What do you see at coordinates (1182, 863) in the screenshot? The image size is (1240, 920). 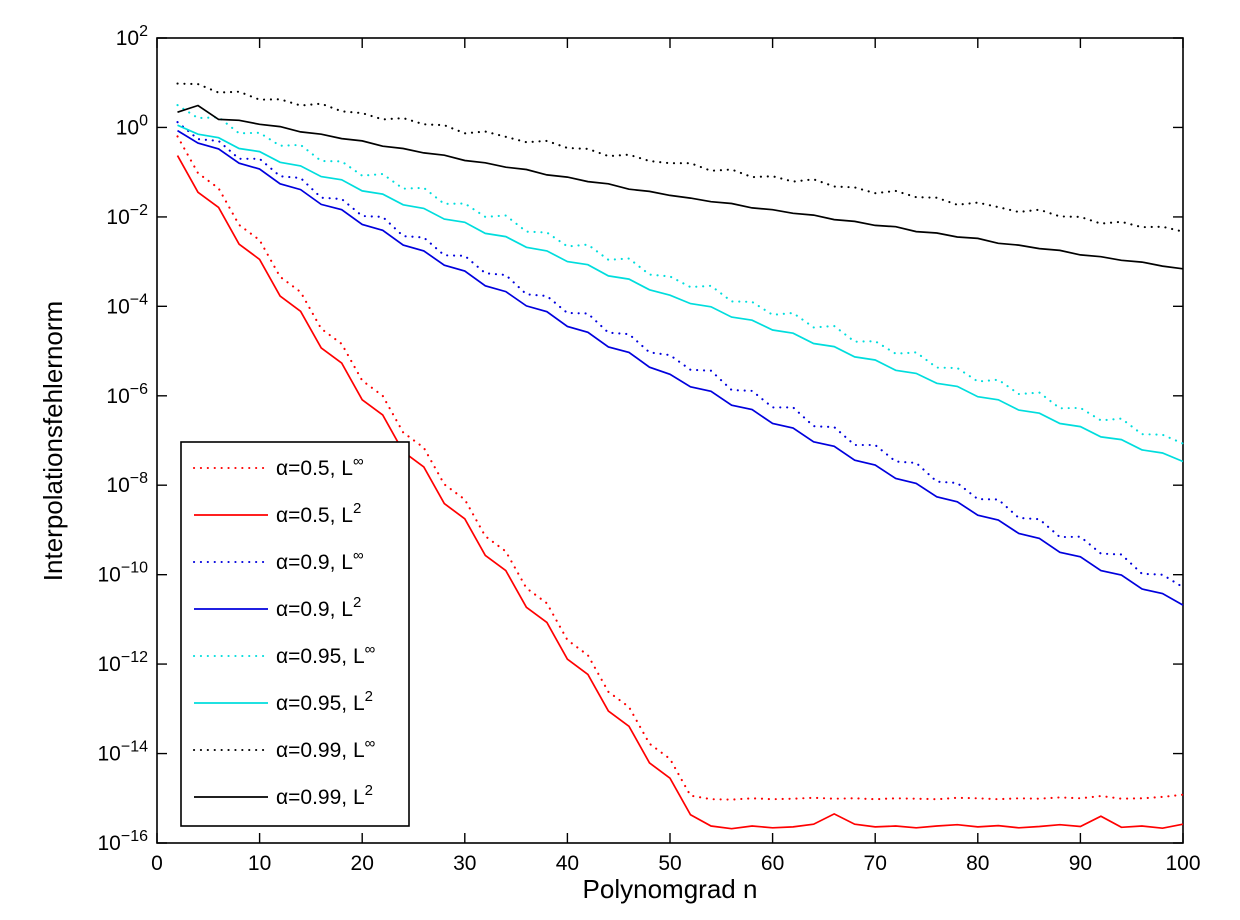 I see `x-tick-label: 100` at bounding box center [1182, 863].